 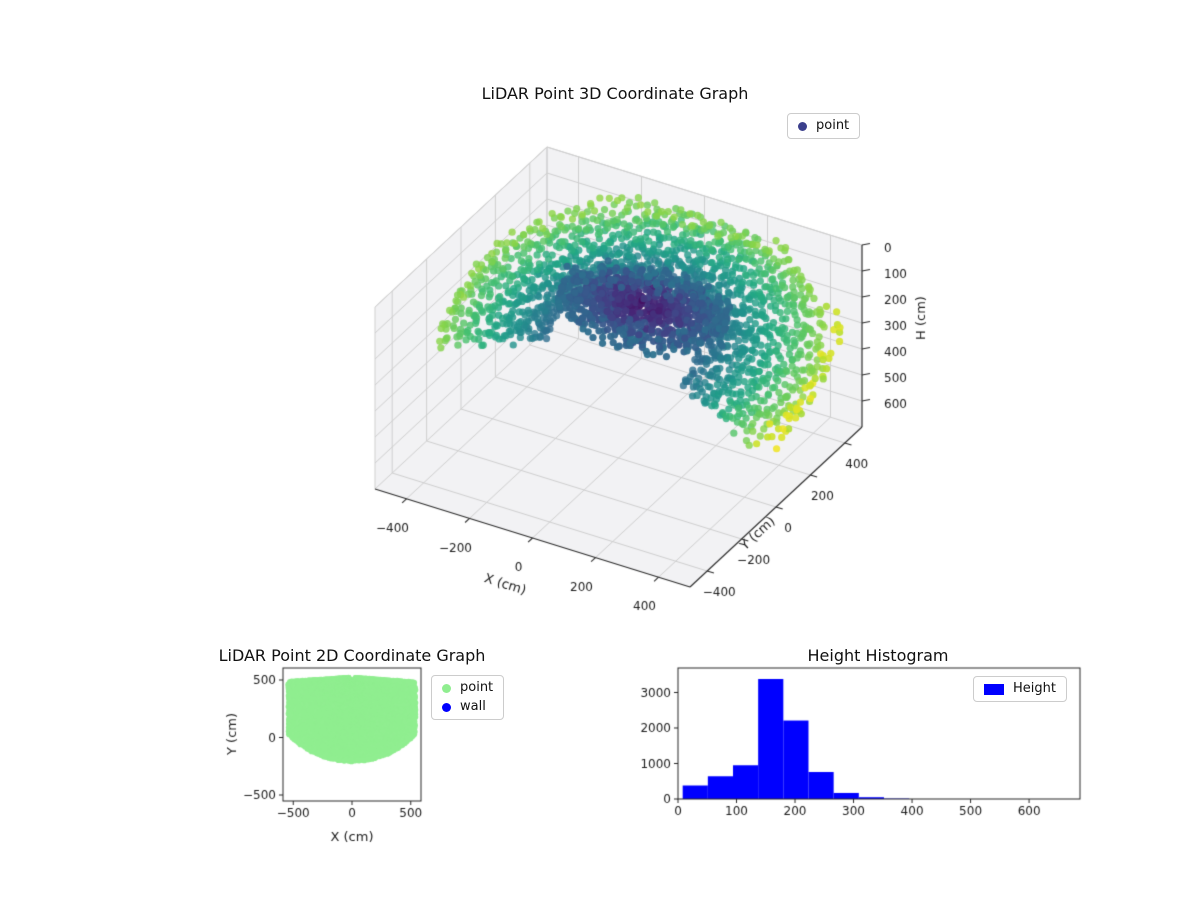 What do you see at coordinates (1034, 688) in the screenshot?
I see `legend-label-height: Height` at bounding box center [1034, 688].